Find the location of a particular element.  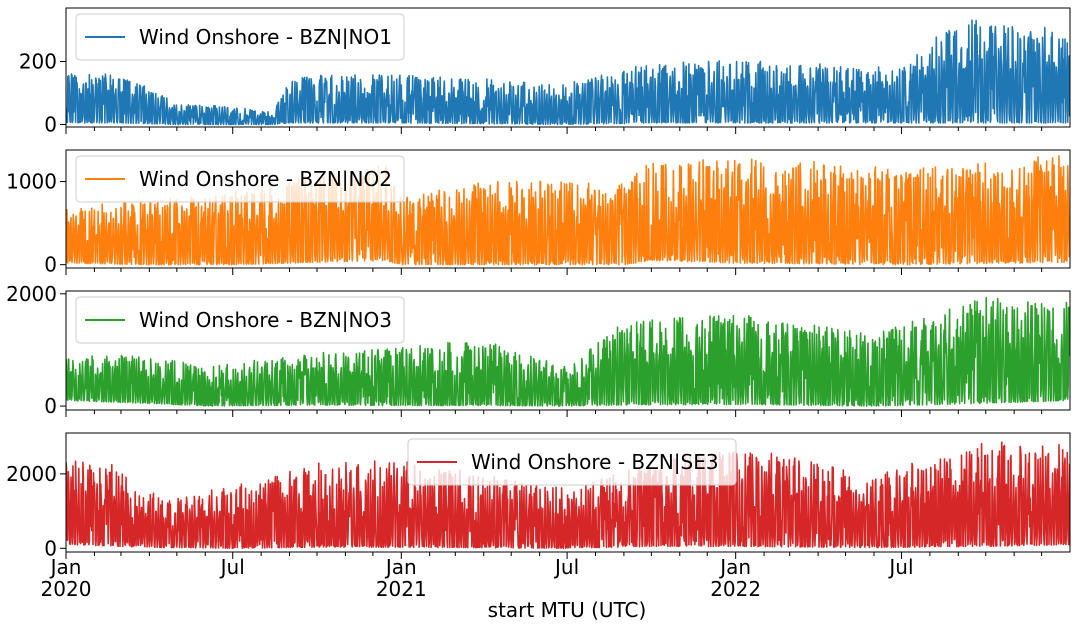

legend: Wind Onshore - BZN|NO3 is located at coordinates (240, 320).